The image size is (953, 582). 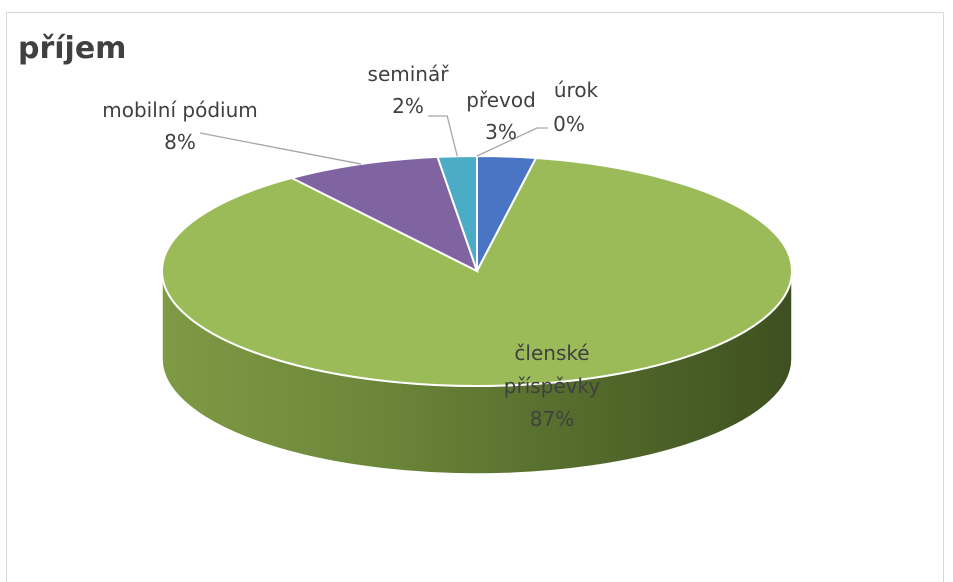 I want to click on urok-label: úrok, so click(x=576, y=90).